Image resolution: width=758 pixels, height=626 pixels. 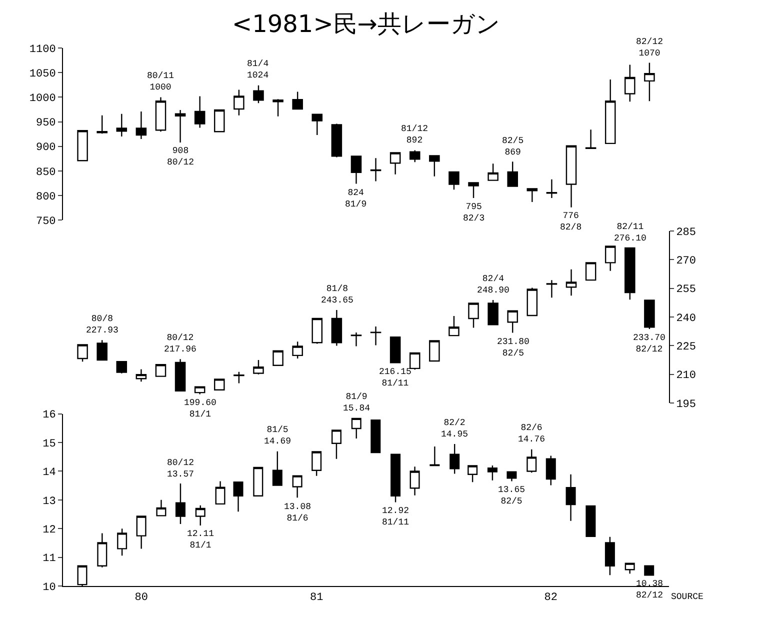 I want to click on annotation: 82/2 14.95, so click(x=454, y=429).